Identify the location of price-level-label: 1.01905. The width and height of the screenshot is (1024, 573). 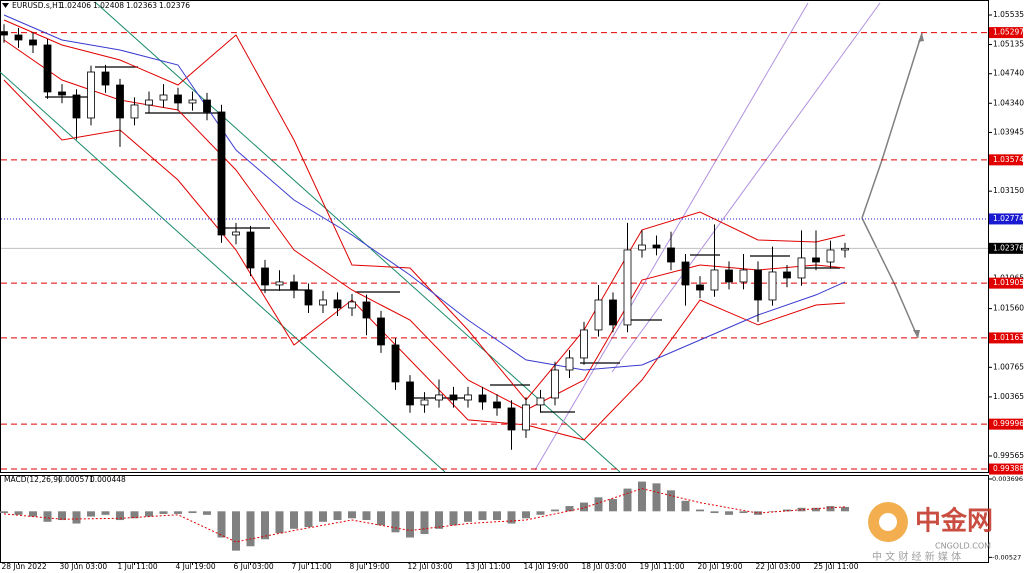
(1008, 282).